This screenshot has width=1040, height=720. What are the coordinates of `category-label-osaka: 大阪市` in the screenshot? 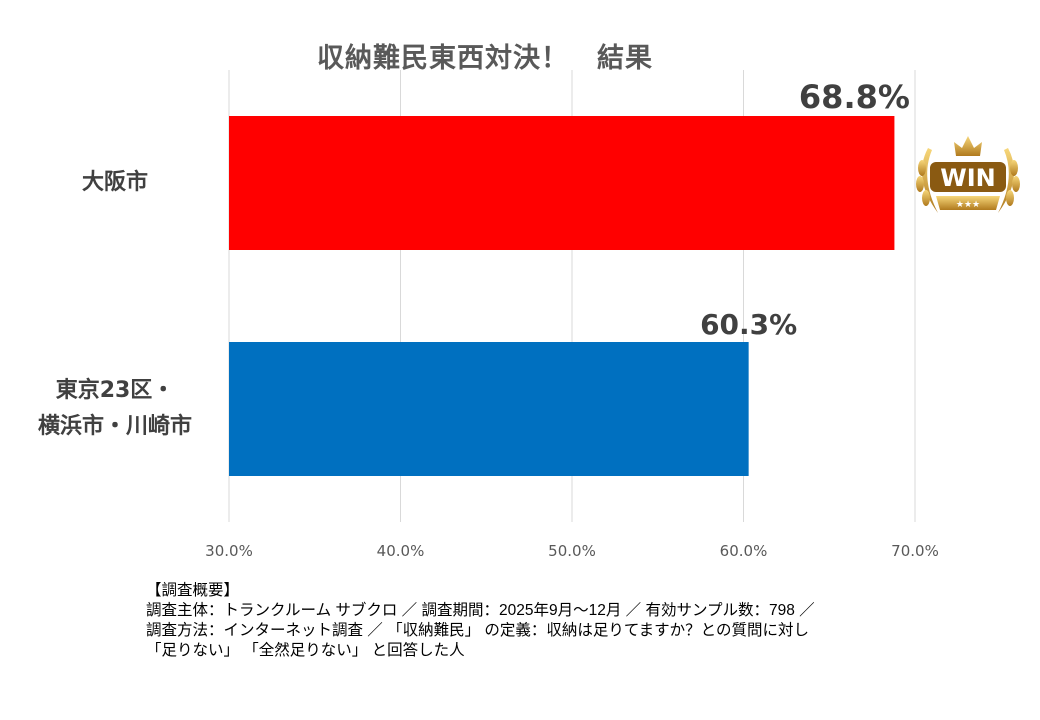 It's located at (115, 183).